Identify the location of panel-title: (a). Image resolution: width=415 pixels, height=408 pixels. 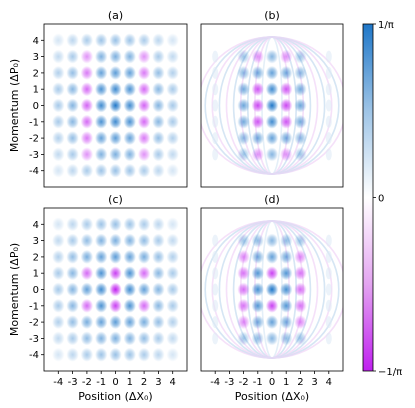
(115, 15).